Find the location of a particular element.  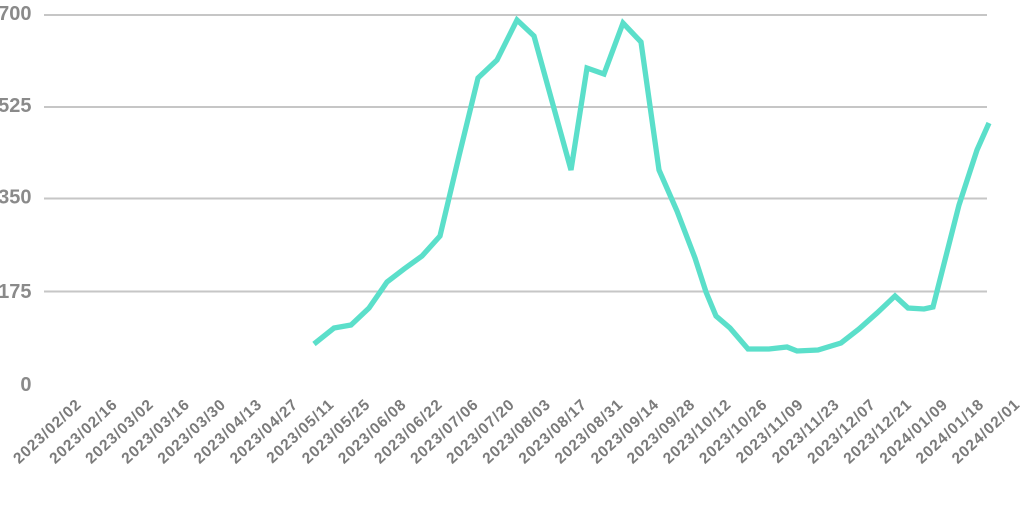

svg-text: 0 is located at coordinates (25, 385).